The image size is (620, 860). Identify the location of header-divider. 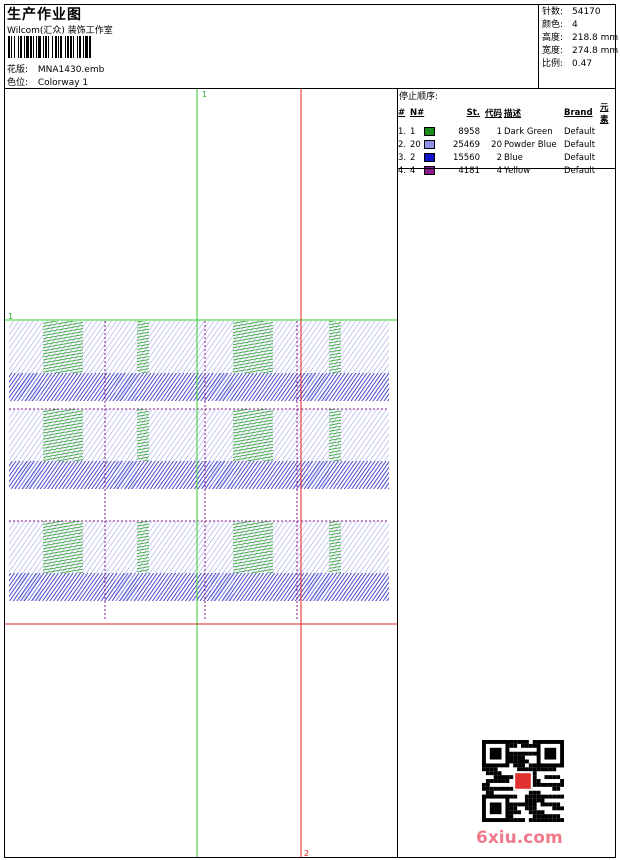
(310, 88).